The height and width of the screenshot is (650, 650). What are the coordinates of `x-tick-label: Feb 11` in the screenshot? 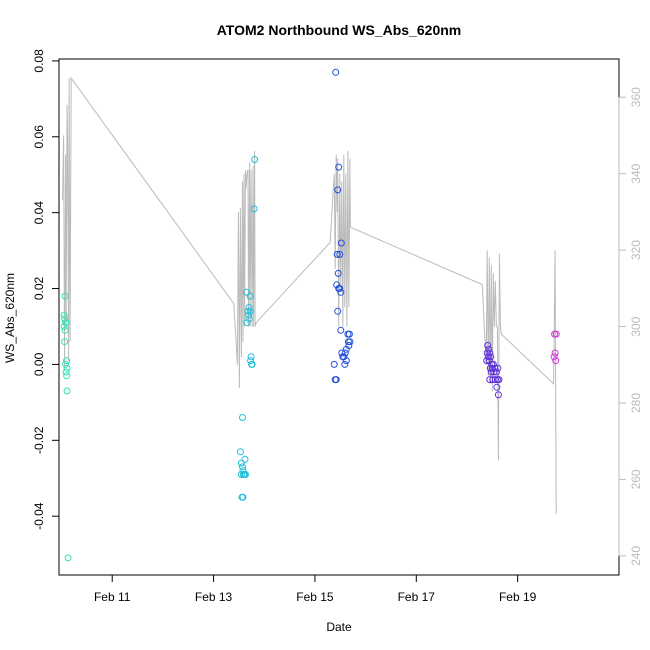 It's located at (112, 597).